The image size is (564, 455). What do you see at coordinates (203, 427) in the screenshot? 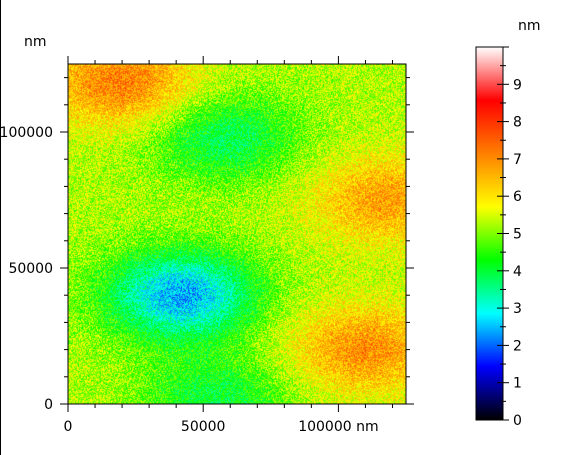
I see `x-axis-tick-label: 50000` at bounding box center [203, 427].